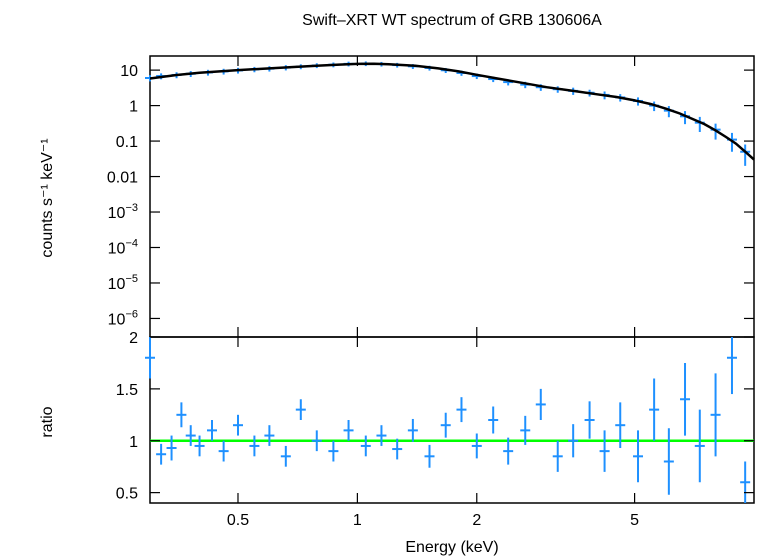 The width and height of the screenshot is (758, 556). I want to click on x-tick-label: 1, so click(357, 520).